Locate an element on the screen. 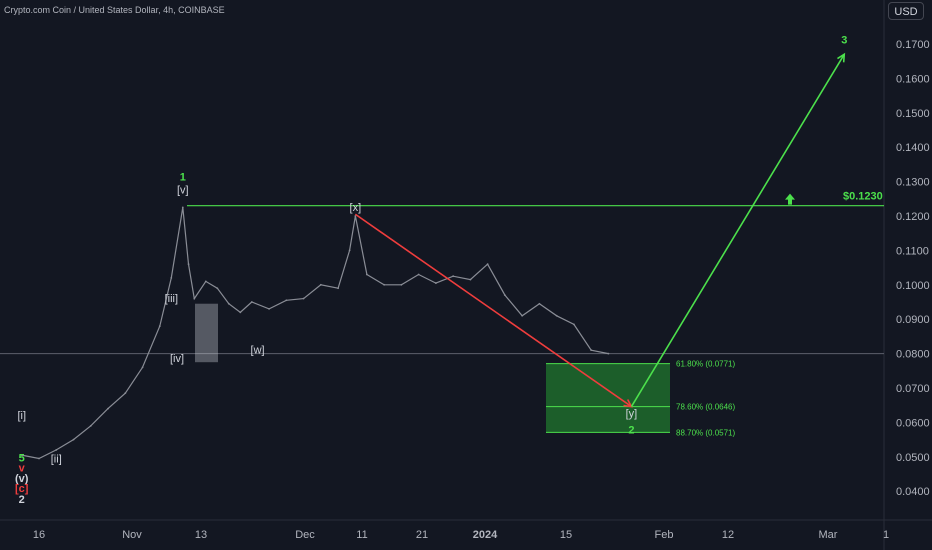 Image resolution: width=932 pixels, height=550 pixels. projection-up-line is located at coordinates (737, 230).